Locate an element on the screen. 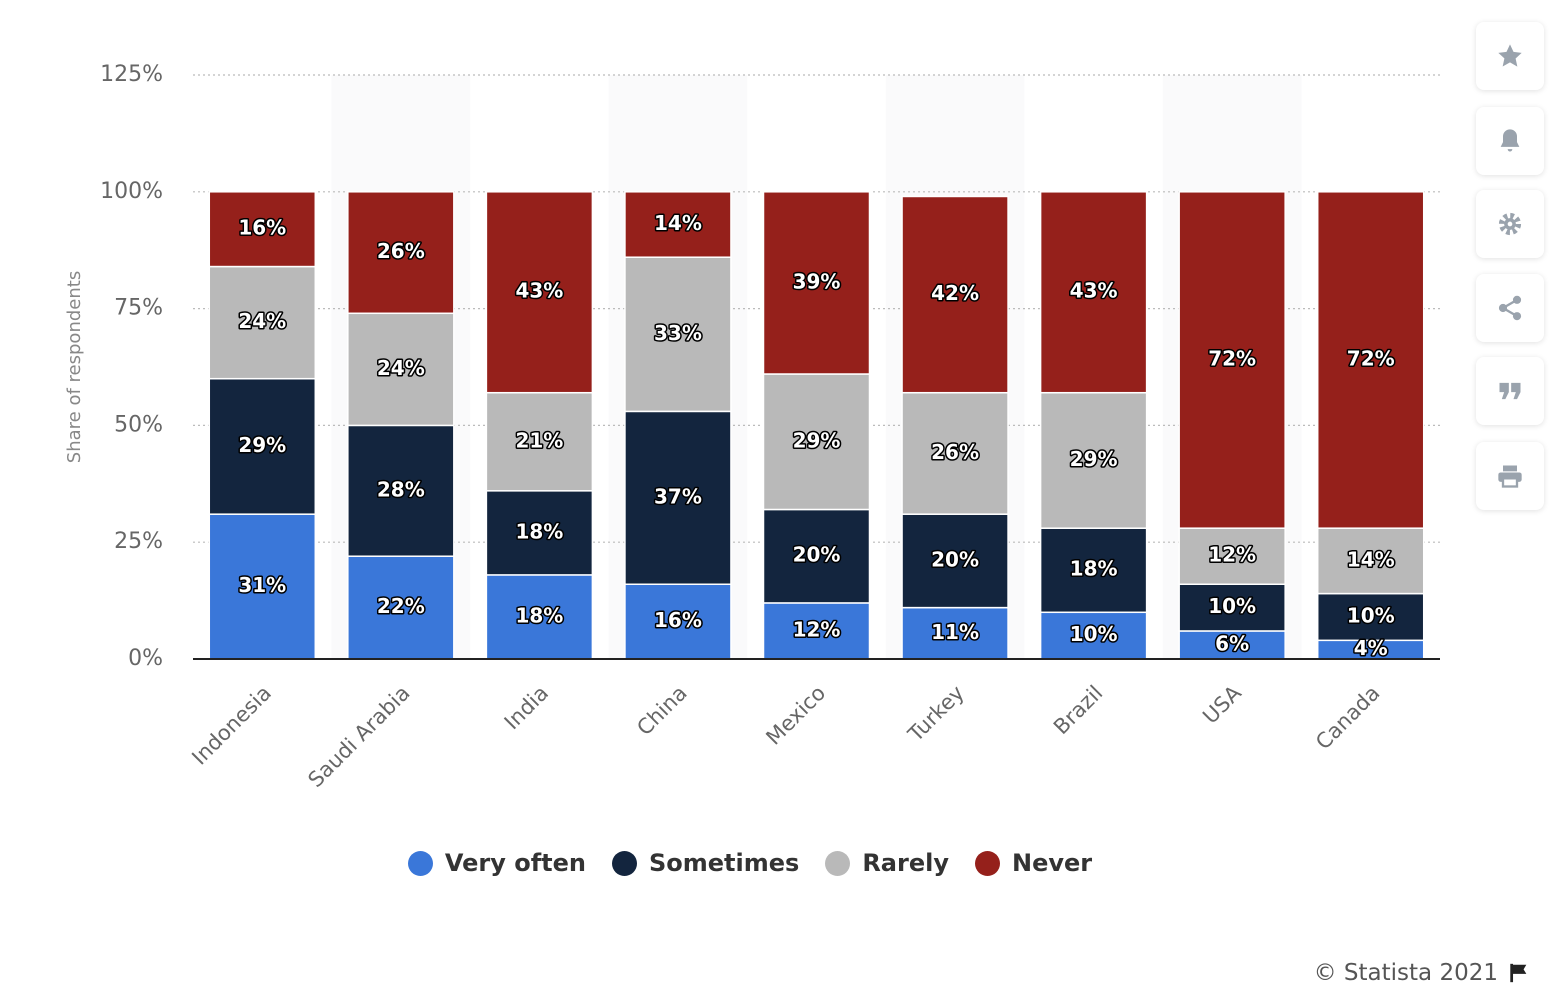 Image resolution: width=1566 pixels, height=1006 pixels. cite-button is located at coordinates (1510, 391).